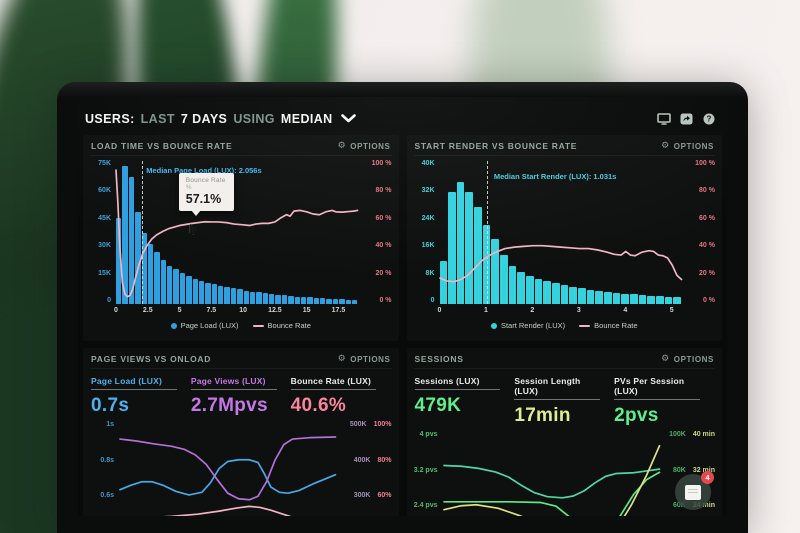 This screenshot has height=533, width=800. What do you see at coordinates (488, 232) in the screenshot?
I see `median-line` at bounding box center [488, 232].